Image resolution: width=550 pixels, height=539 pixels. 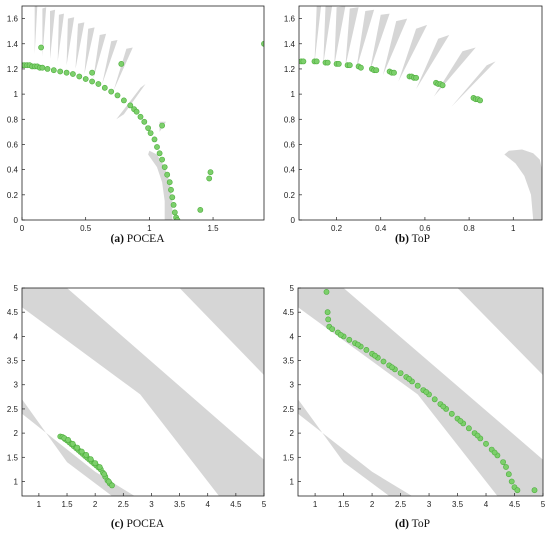 I want to click on x-tick-label-d-3: 2.5, so click(x=401, y=504).